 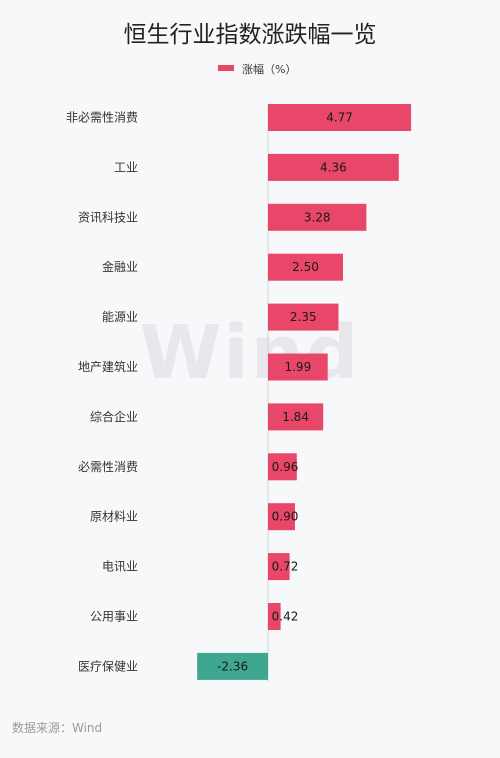 I want to click on value-label-10: 0.42, so click(x=285, y=617).